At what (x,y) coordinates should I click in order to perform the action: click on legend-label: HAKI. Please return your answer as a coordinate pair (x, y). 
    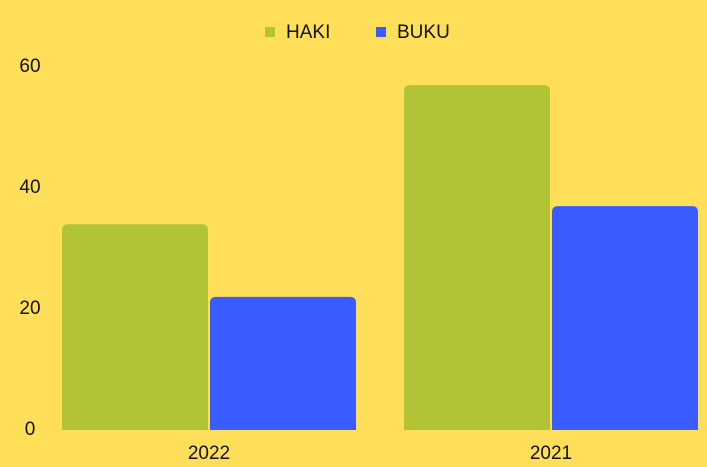
    Looking at the image, I should click on (308, 32).